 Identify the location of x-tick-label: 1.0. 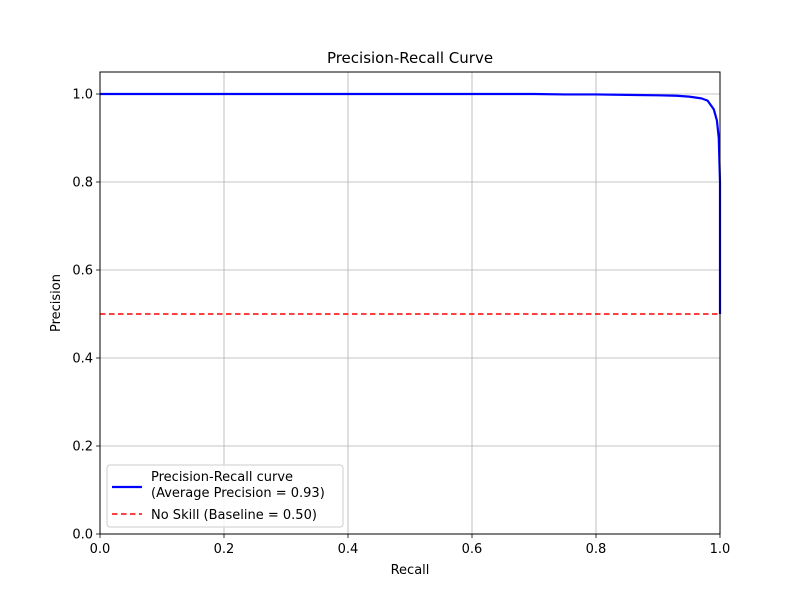
(720, 549).